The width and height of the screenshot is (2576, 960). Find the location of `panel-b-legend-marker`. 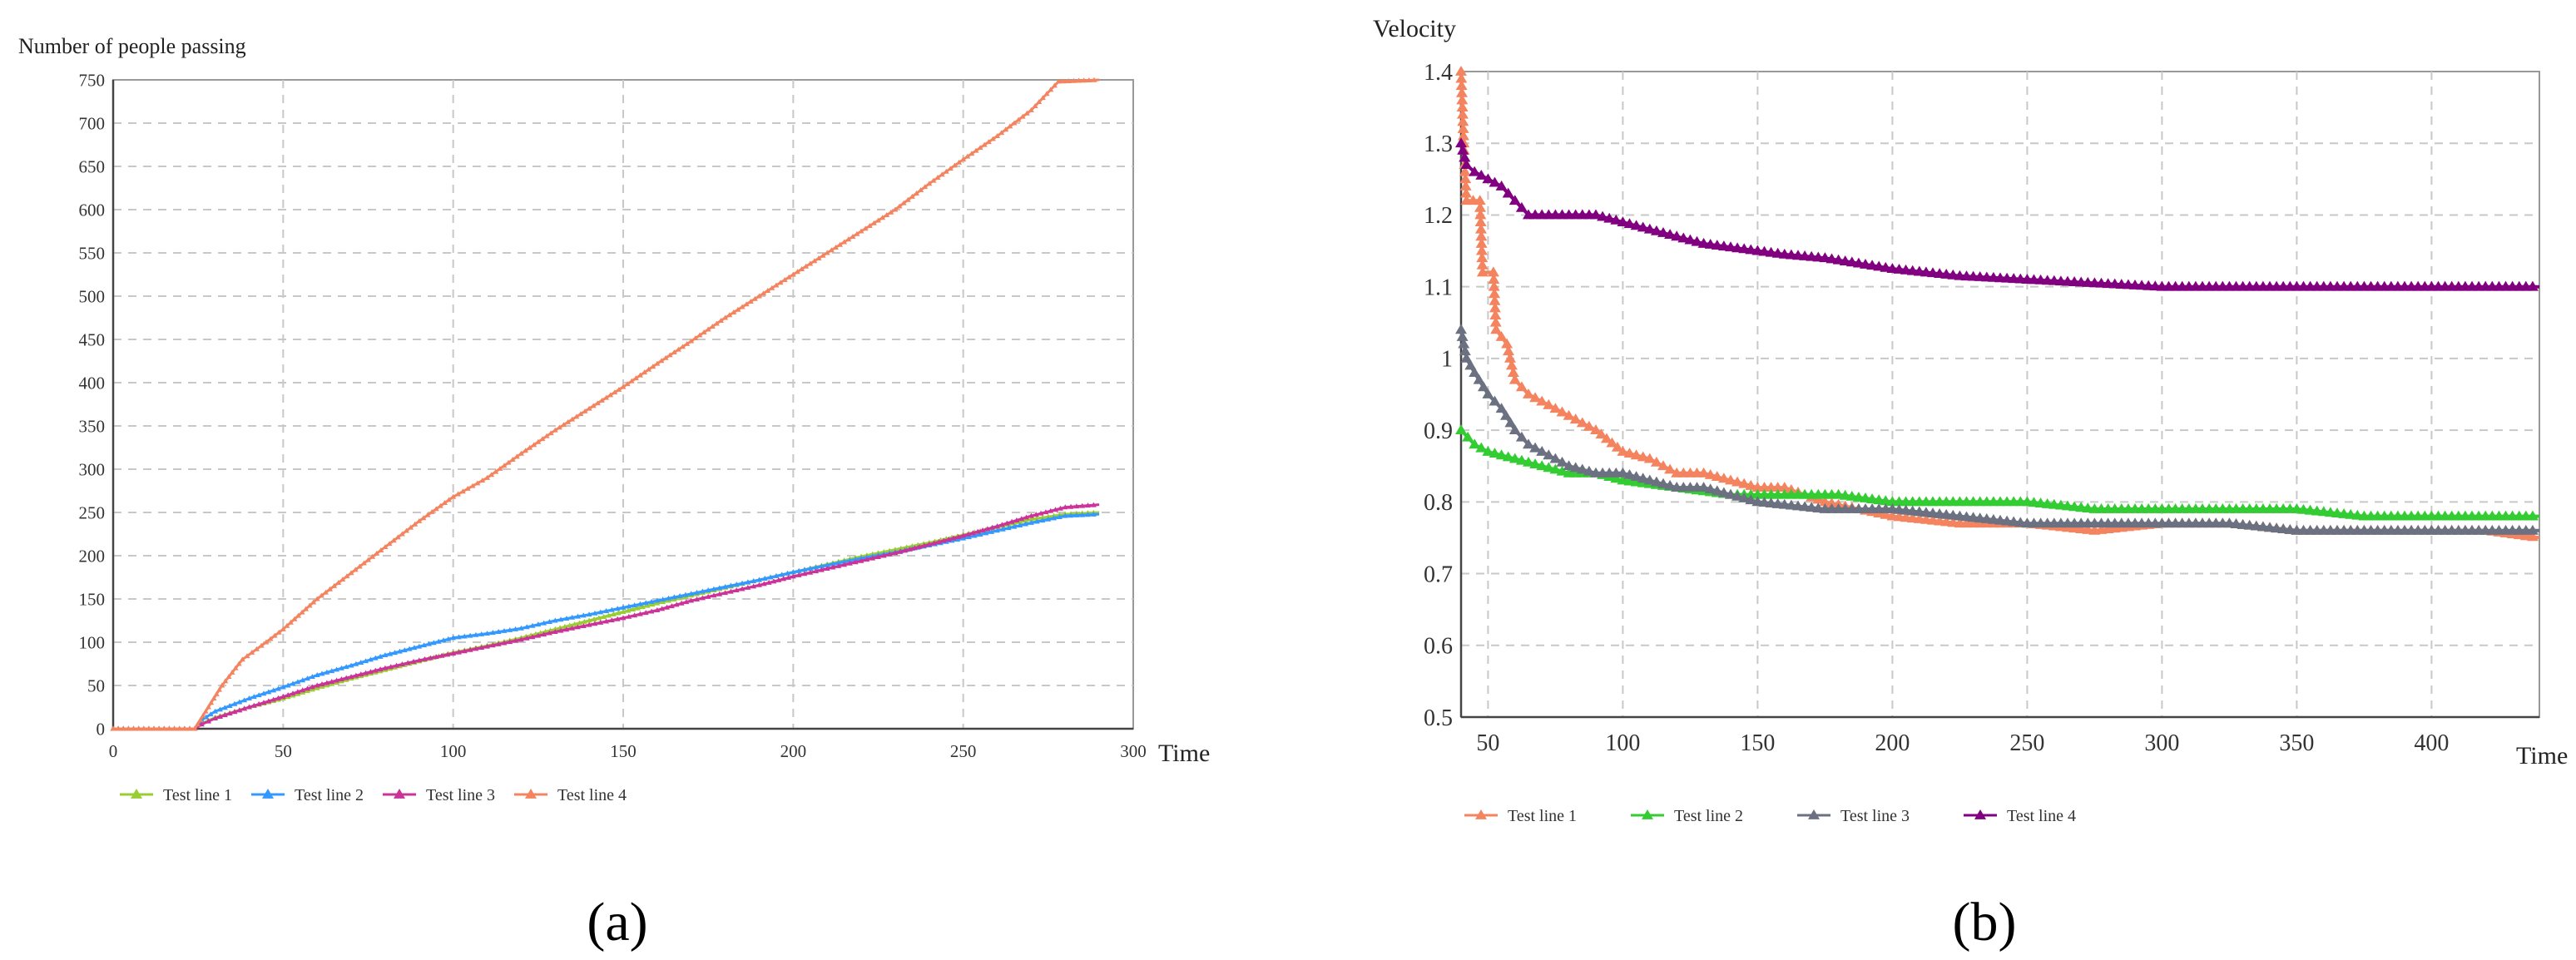

panel-b-legend-marker is located at coordinates (1814, 814).